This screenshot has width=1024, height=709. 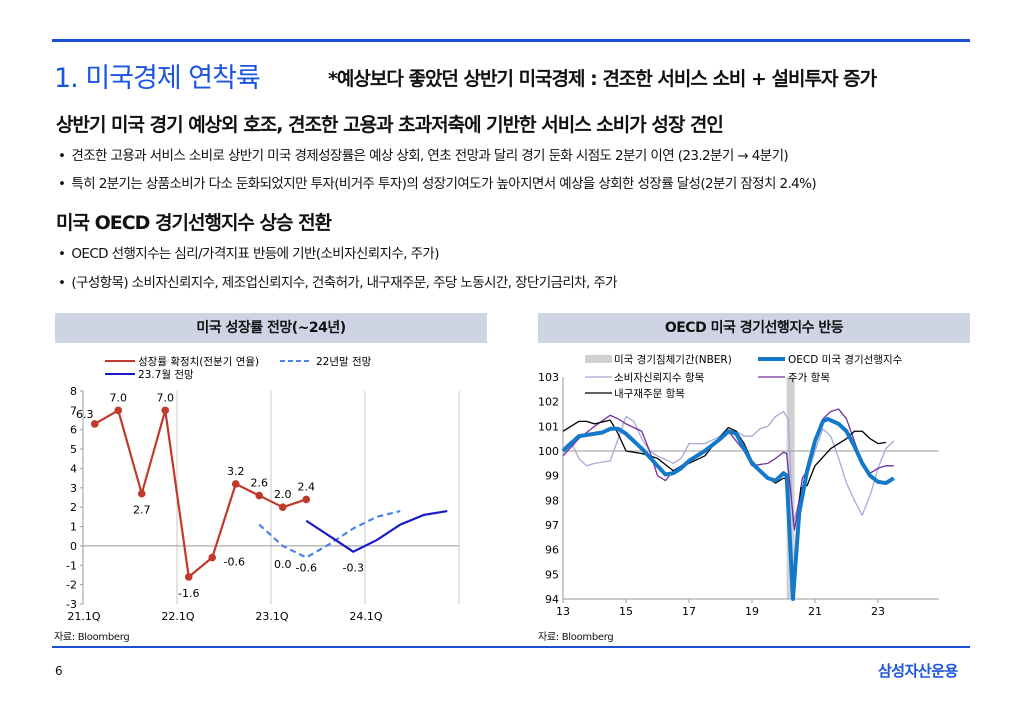 I want to click on y-tick-label: 101, so click(x=548, y=426).